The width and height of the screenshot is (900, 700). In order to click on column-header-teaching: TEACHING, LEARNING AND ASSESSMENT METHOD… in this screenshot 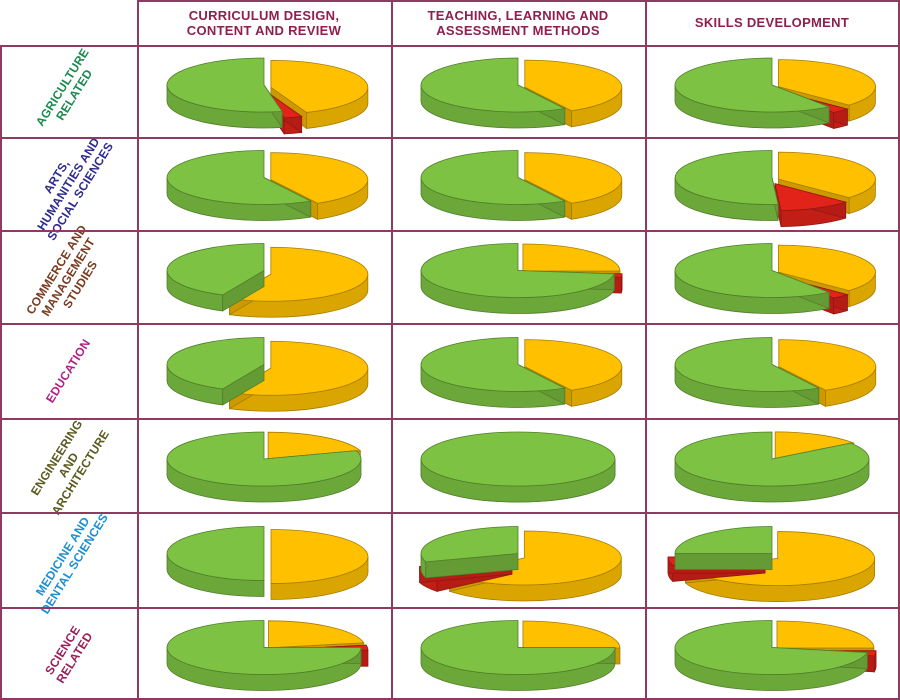, I will do `click(518, 22)`.